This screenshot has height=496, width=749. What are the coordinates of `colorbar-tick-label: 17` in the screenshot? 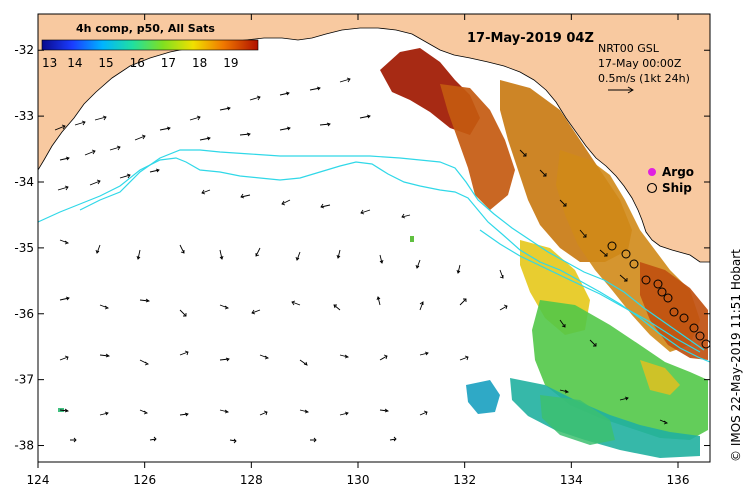 It's located at (168, 63).